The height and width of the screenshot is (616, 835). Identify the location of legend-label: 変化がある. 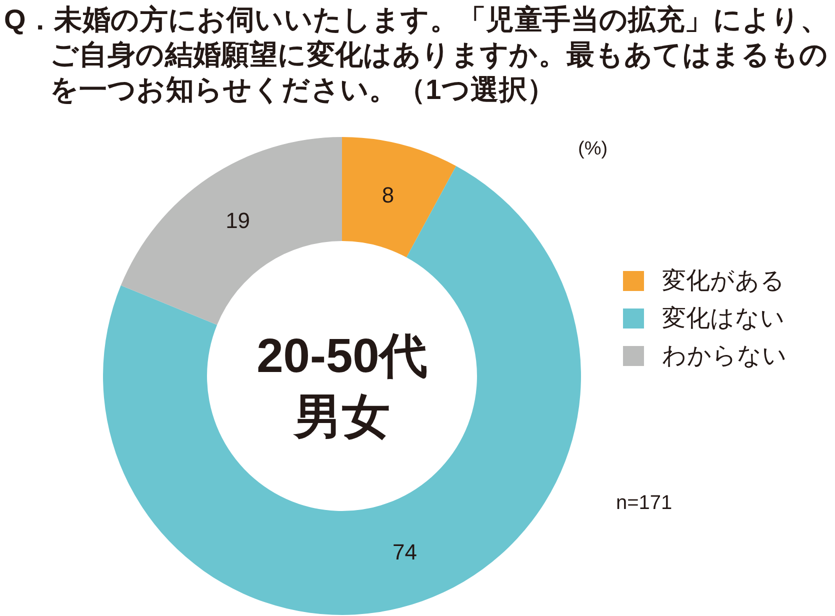
(723, 281).